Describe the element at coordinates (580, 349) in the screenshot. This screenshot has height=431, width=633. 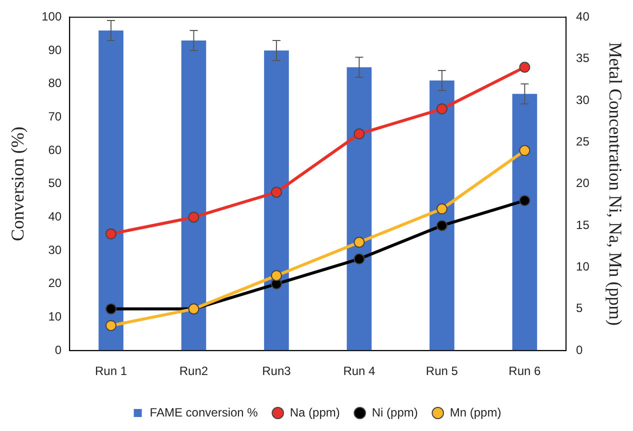
I see `y2-tick-label: 0` at that location.